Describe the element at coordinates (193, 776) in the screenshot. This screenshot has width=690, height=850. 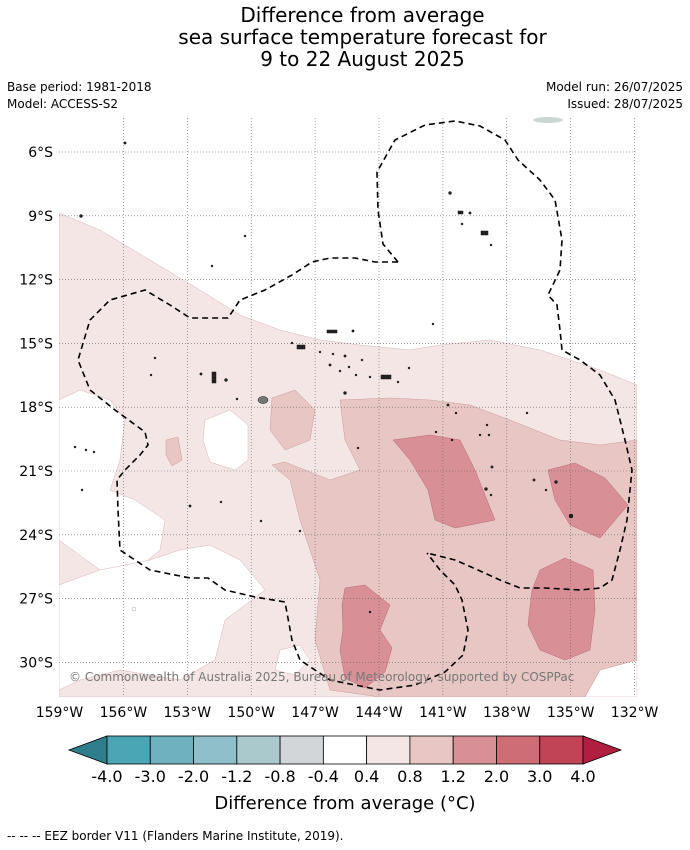
I see `colorbar-tick-label: -2.0` at that location.